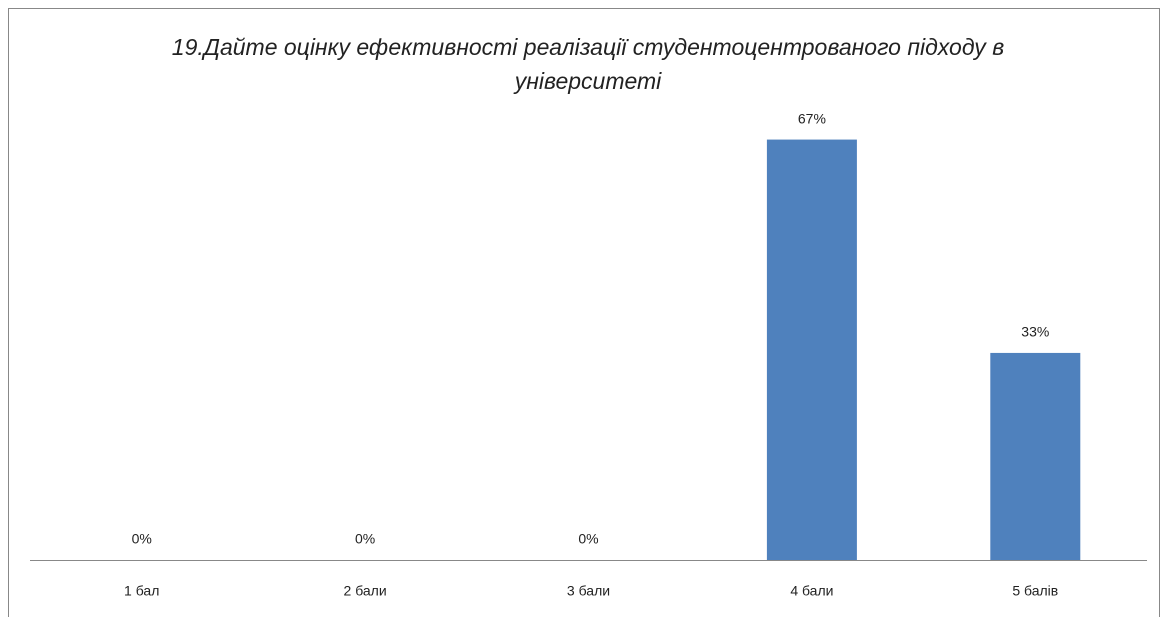 The width and height of the screenshot is (1167, 617). I want to click on x-tick-label: 5 балів, so click(1035, 591).